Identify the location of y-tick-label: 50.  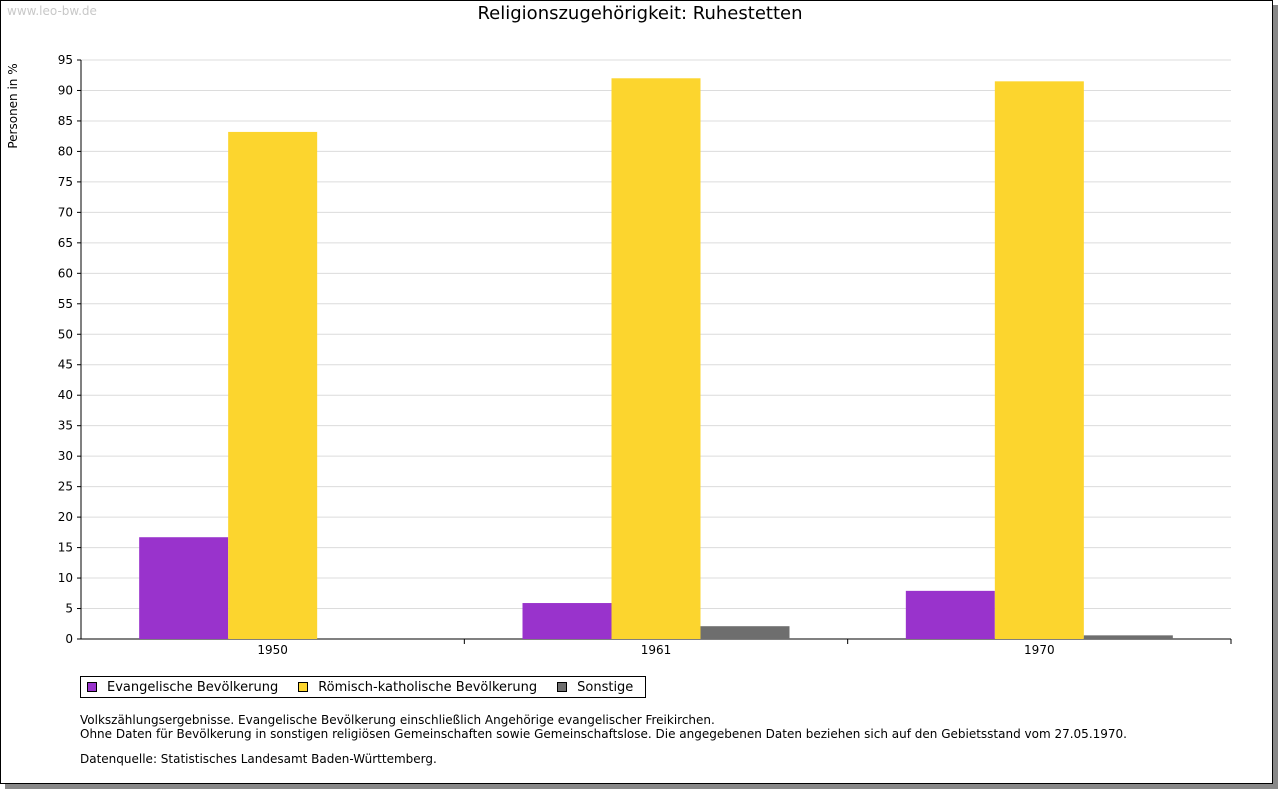
(65, 334).